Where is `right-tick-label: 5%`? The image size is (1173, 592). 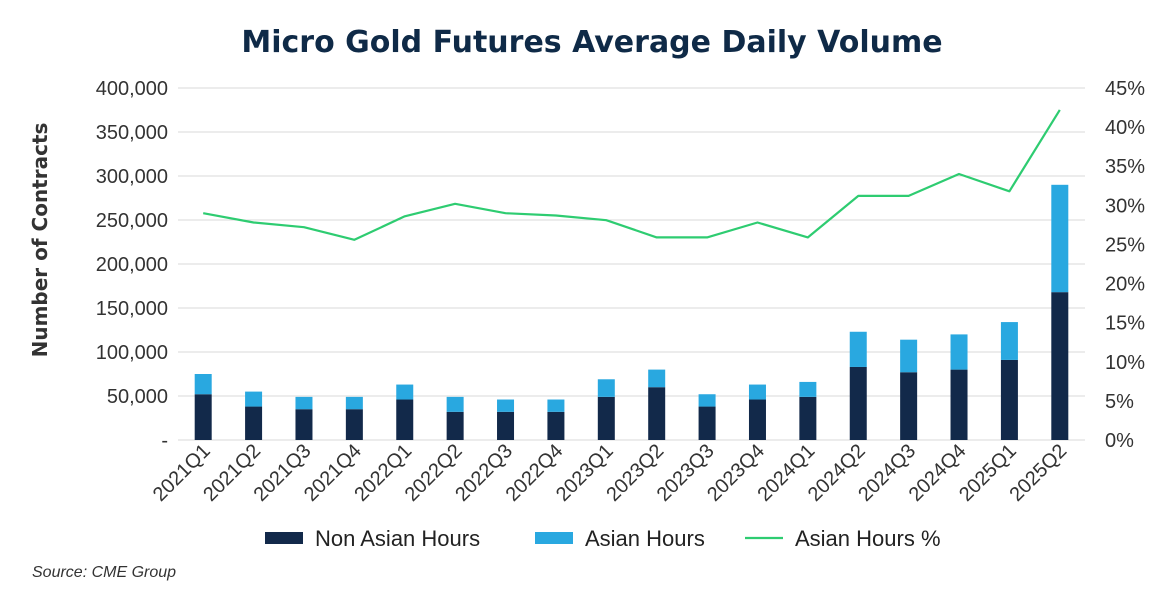 right-tick-label: 5% is located at coordinates (1119, 402).